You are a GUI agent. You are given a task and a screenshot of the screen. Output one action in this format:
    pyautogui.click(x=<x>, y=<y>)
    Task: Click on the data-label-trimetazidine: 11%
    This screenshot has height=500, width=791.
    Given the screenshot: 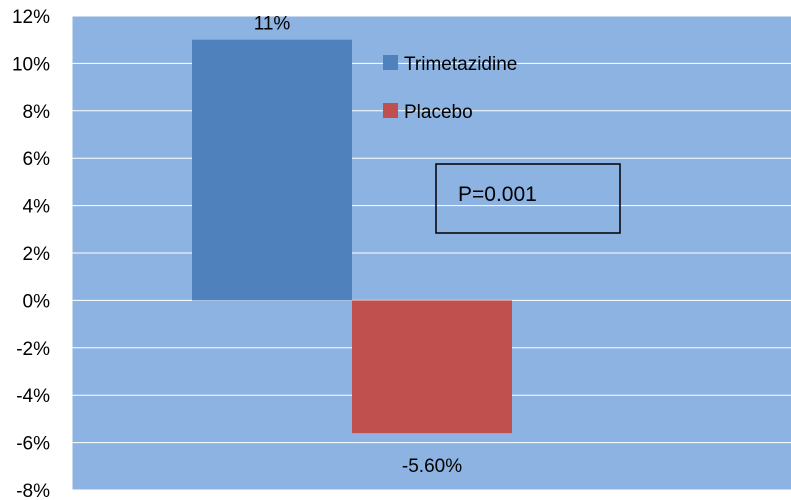 What is the action you would take?
    pyautogui.click(x=272, y=24)
    